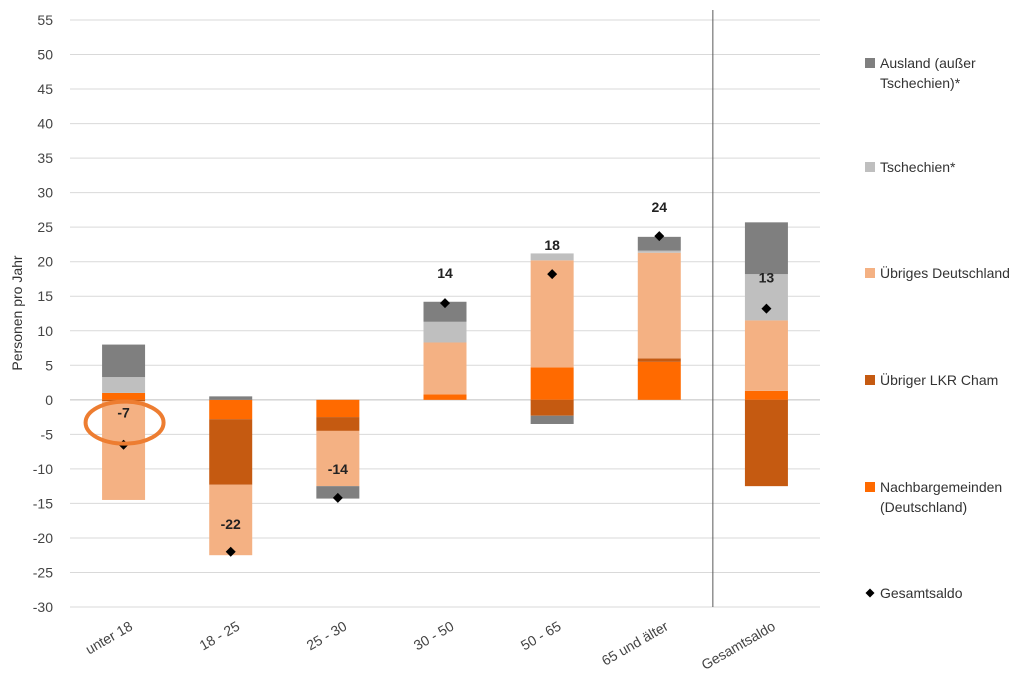 The width and height of the screenshot is (1026, 682). Describe the element at coordinates (327, 636) in the screenshot. I see `x-category-label: 25 - 30` at that location.